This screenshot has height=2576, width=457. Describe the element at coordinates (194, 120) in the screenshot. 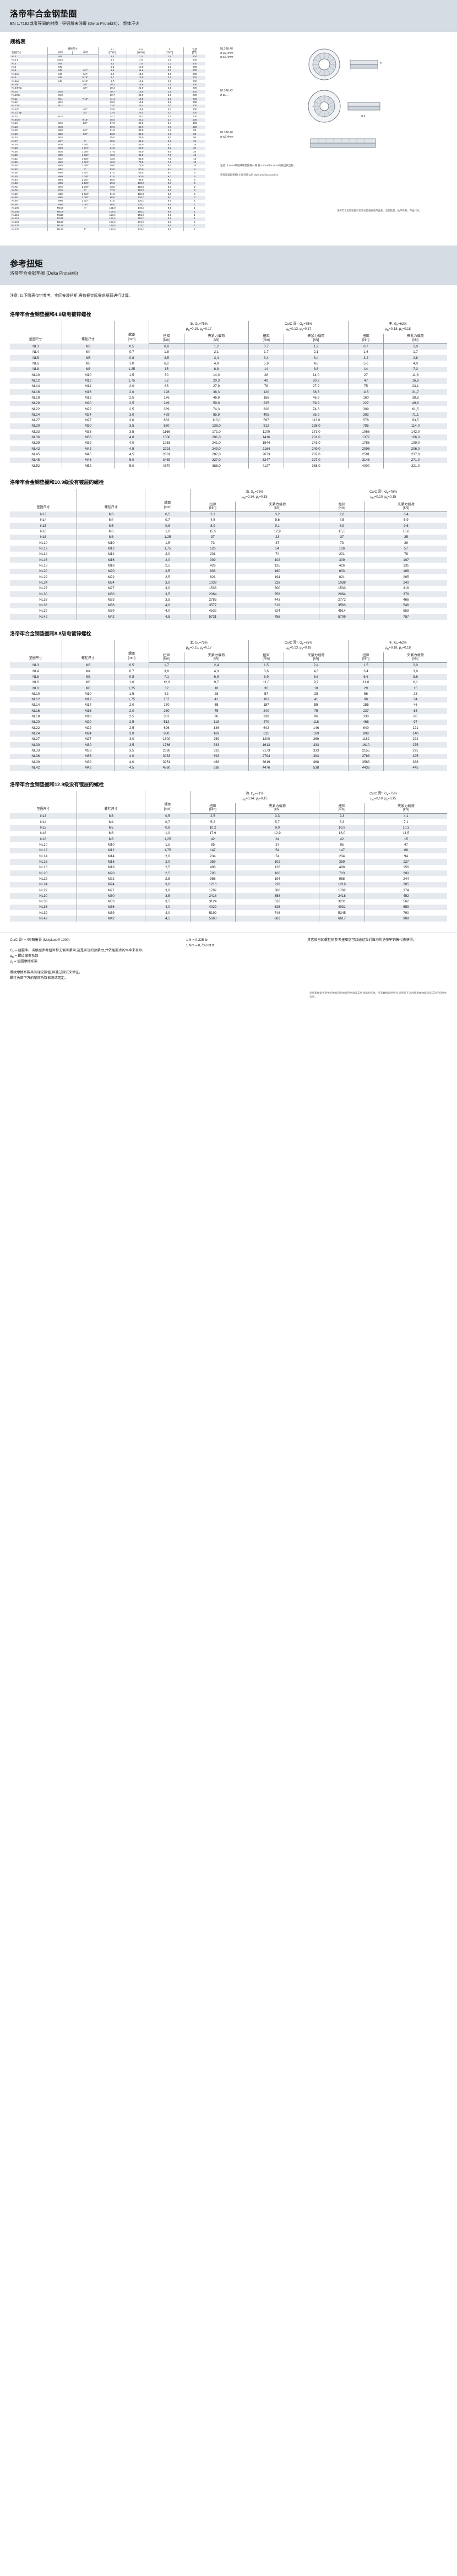

I see `table-cell: 100` at that location.